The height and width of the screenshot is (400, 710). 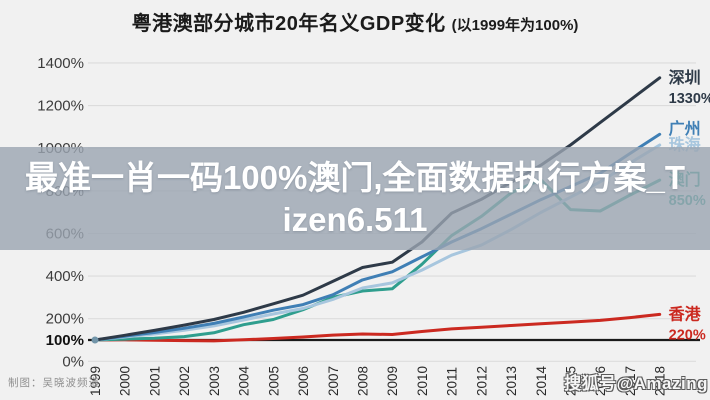 What do you see at coordinates (154, 381) in the screenshot?
I see `x-tick-label-2001: 2001` at bounding box center [154, 381].